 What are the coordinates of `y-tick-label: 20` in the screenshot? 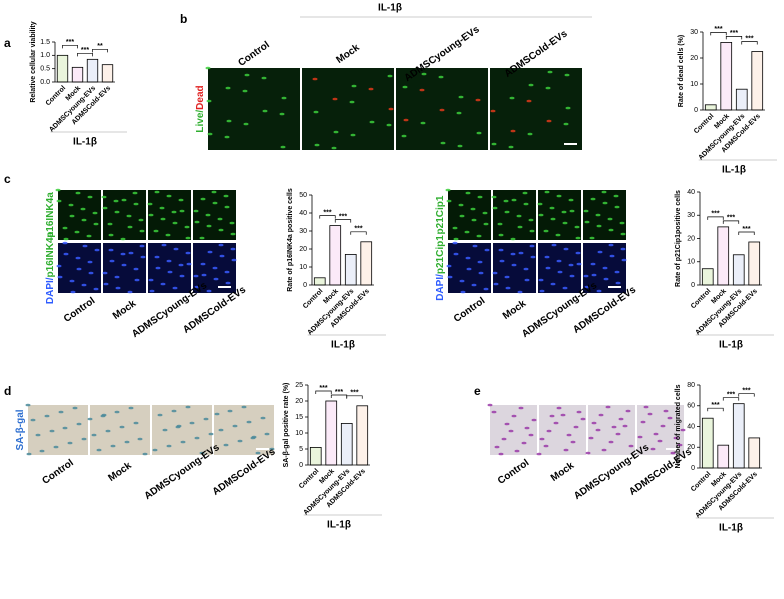 It's located at (299, 401).